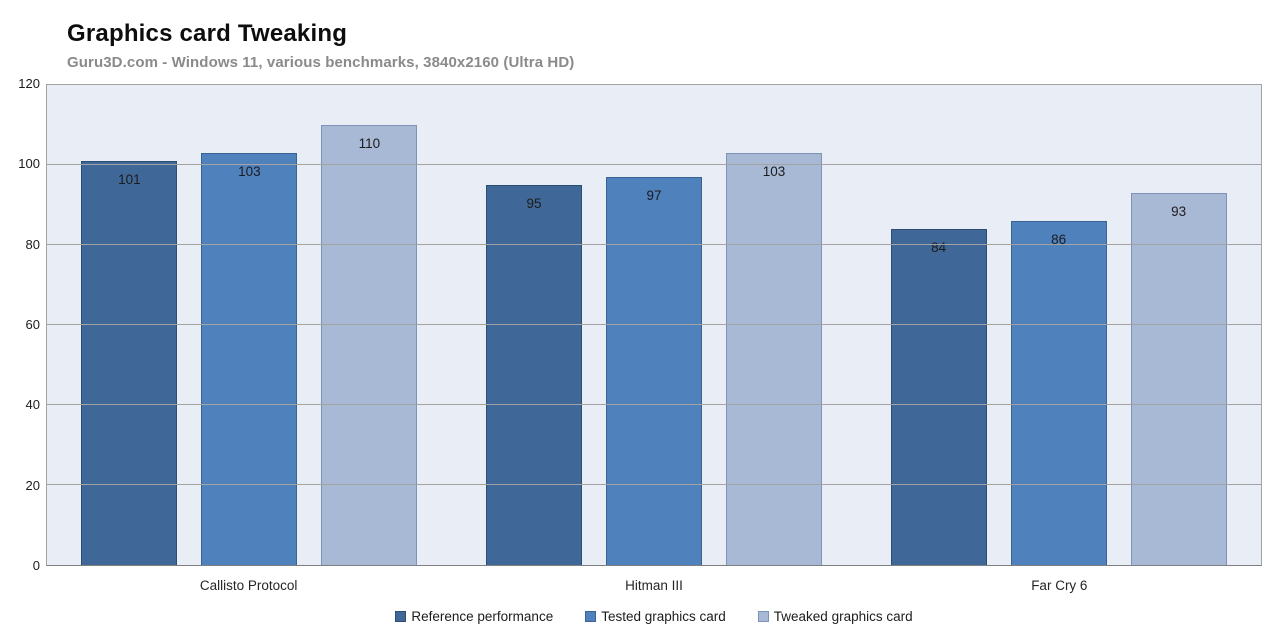 Image resolution: width=1280 pixels, height=640 pixels. What do you see at coordinates (1059, 239) in the screenshot?
I see `bar-value-label: 86` at bounding box center [1059, 239].